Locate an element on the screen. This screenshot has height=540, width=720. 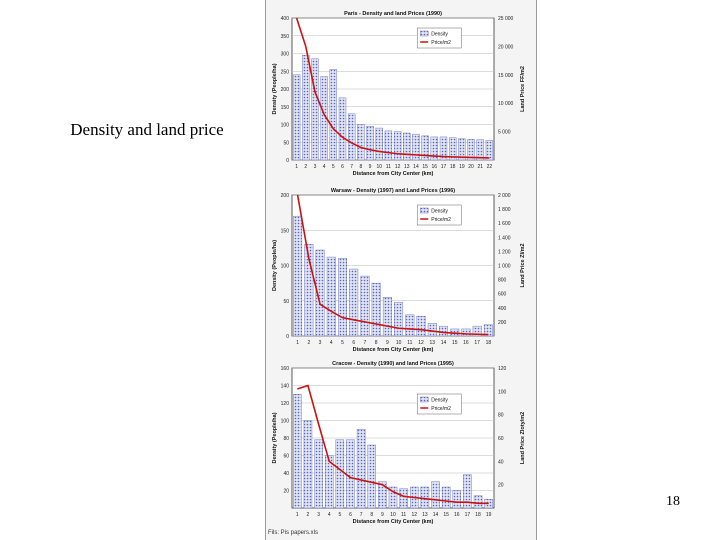
chart2-xtick-label: 9 is located at coordinates (387, 343).